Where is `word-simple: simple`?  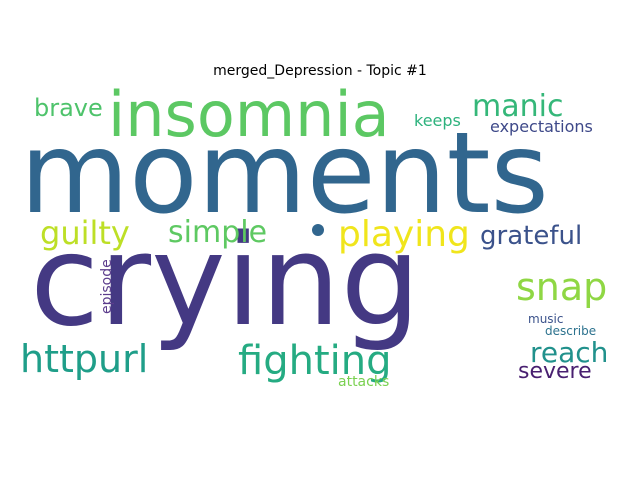
word-simple: simple is located at coordinates (217, 232).